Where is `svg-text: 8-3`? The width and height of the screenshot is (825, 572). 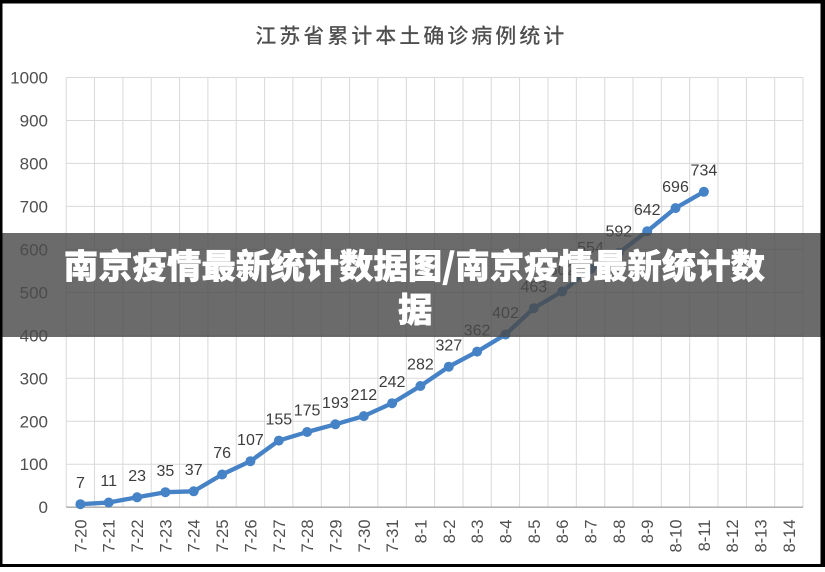 svg-text: 8-3 is located at coordinates (478, 532).